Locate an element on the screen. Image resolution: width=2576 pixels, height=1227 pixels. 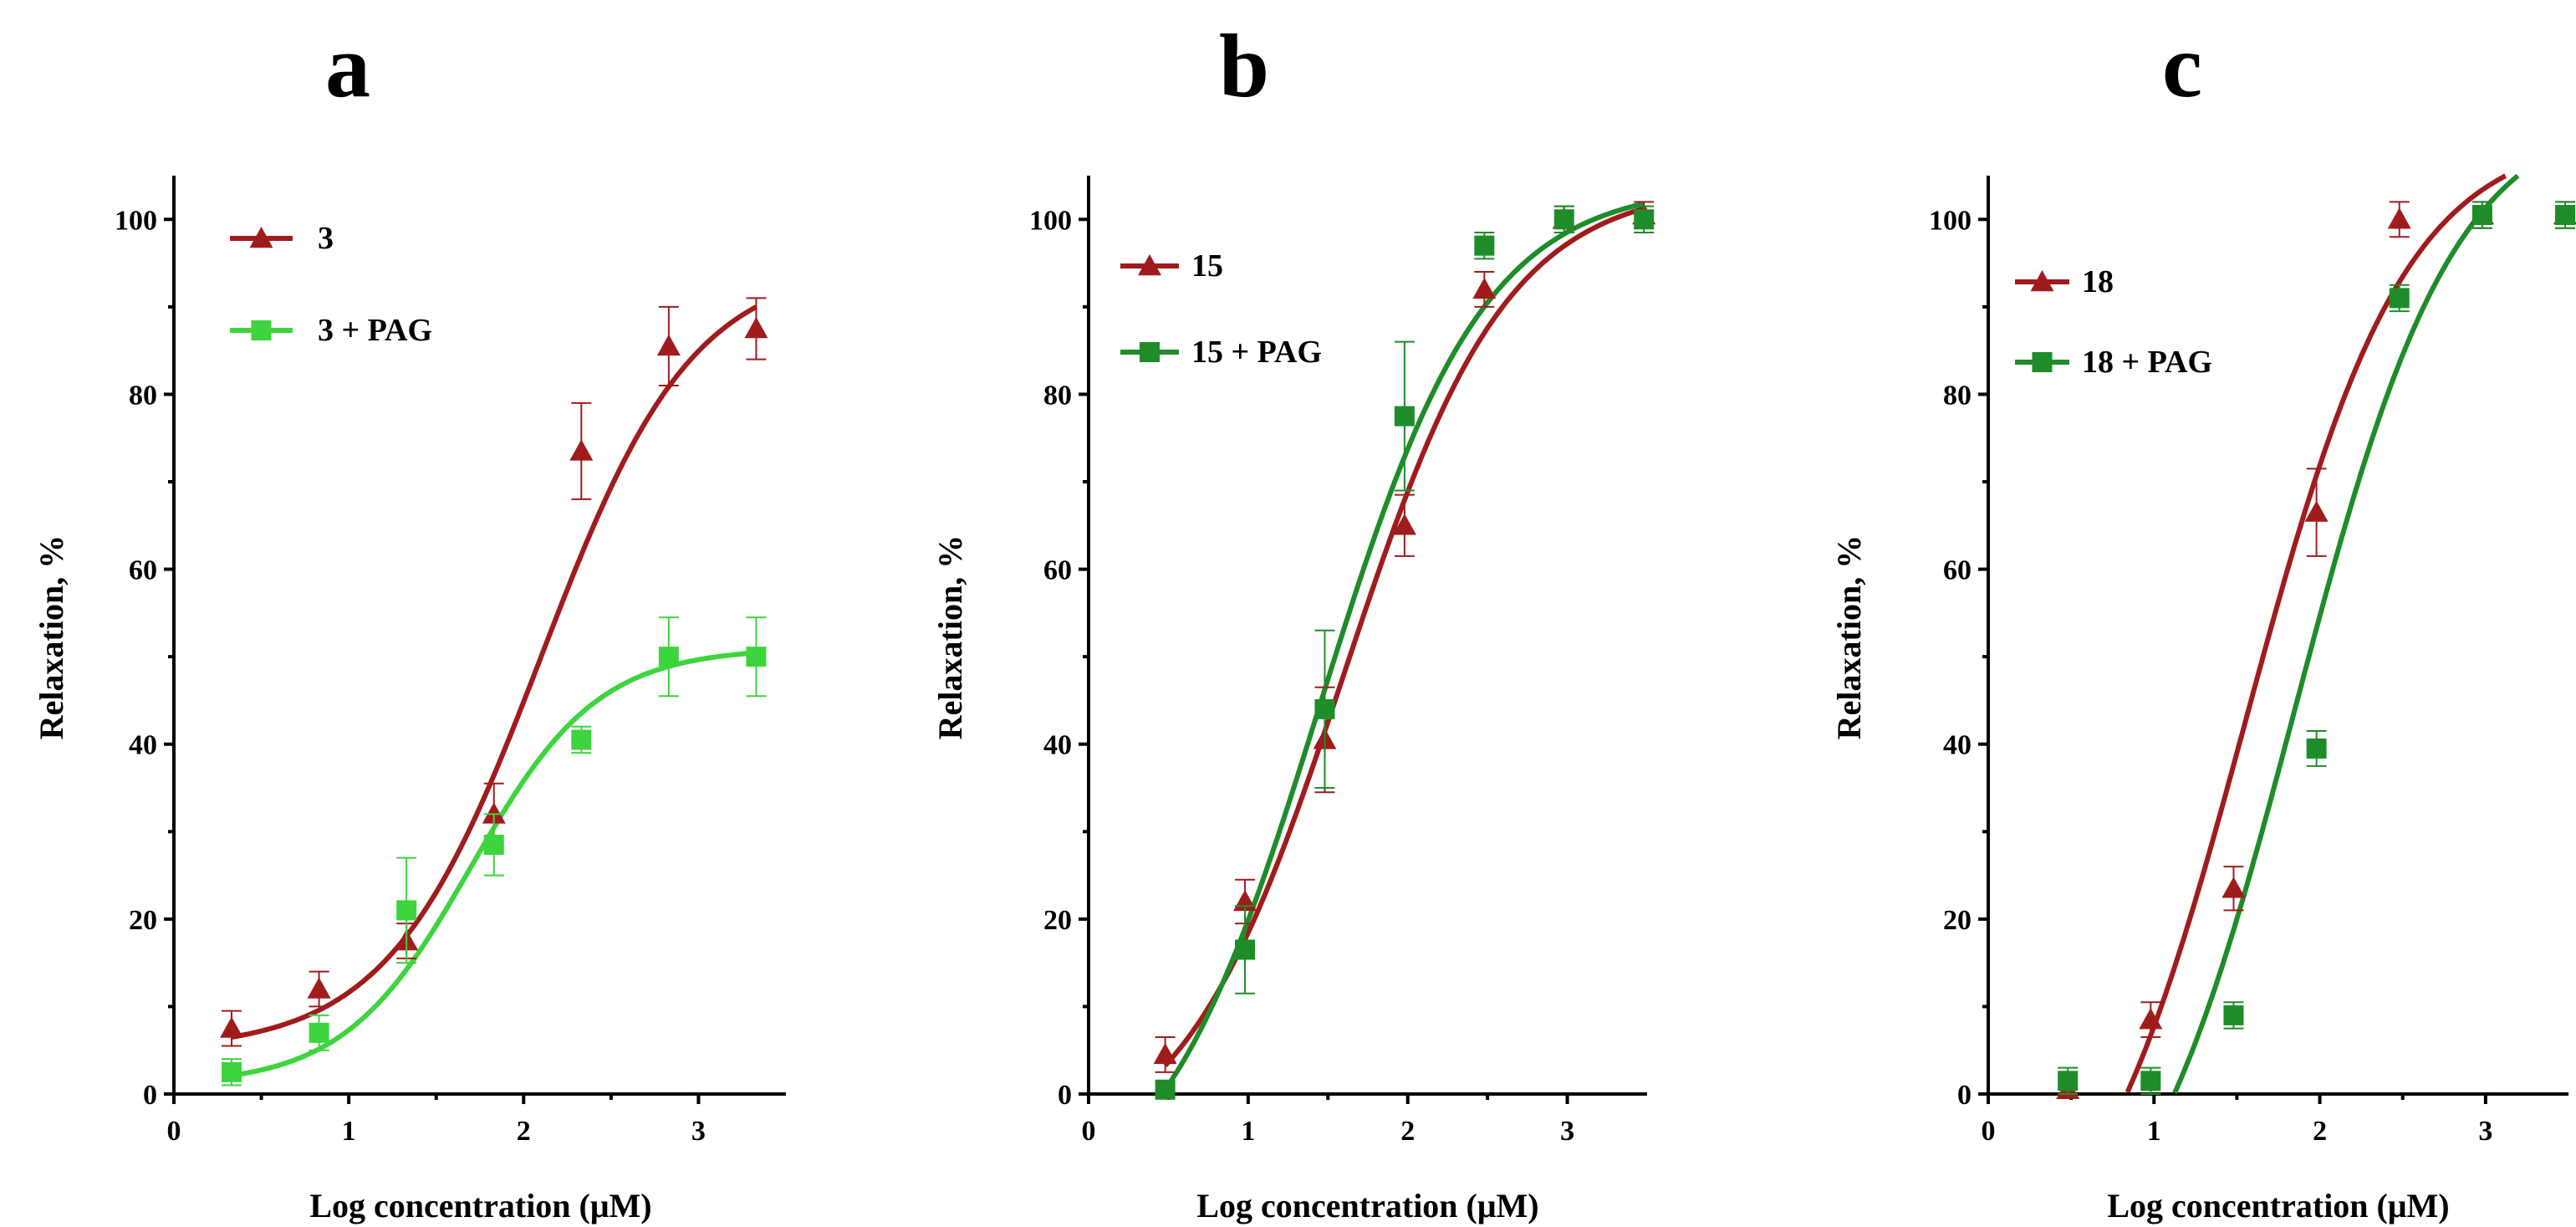
panel-a-legend: 3 3 + PAG is located at coordinates (331, 285).